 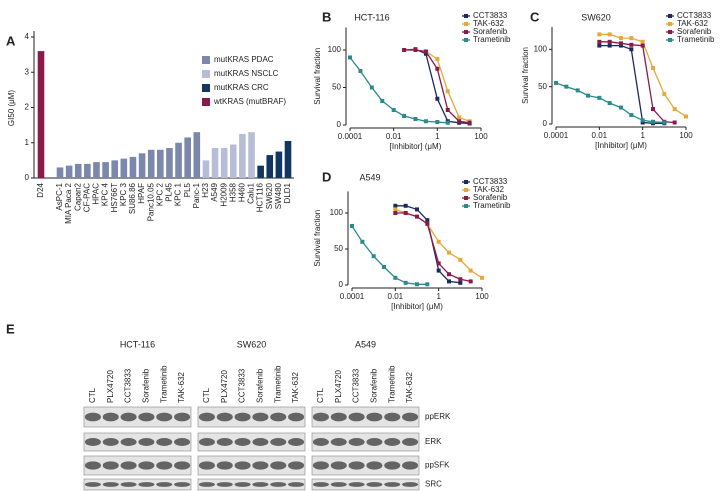 What do you see at coordinates (181, 387) in the screenshot?
I see `lane-label: TAK-632` at bounding box center [181, 387].